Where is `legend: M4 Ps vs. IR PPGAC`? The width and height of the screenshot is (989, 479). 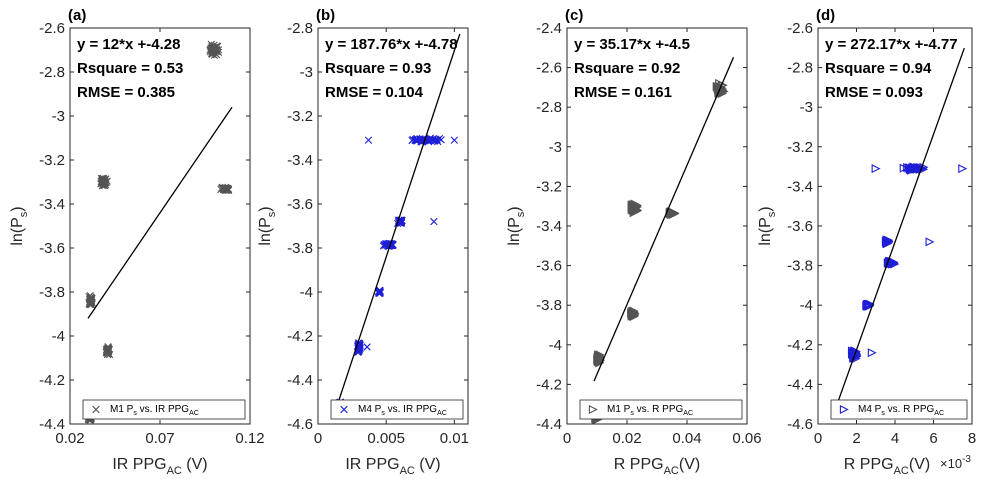 legend: M4 Ps vs. IR PPGAC is located at coordinates (397, 409).